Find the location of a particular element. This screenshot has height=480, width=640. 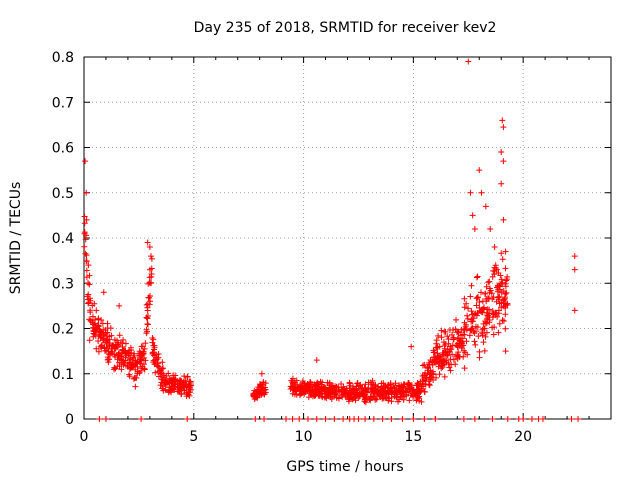

x-tick-label: 10 is located at coordinates (304, 437).